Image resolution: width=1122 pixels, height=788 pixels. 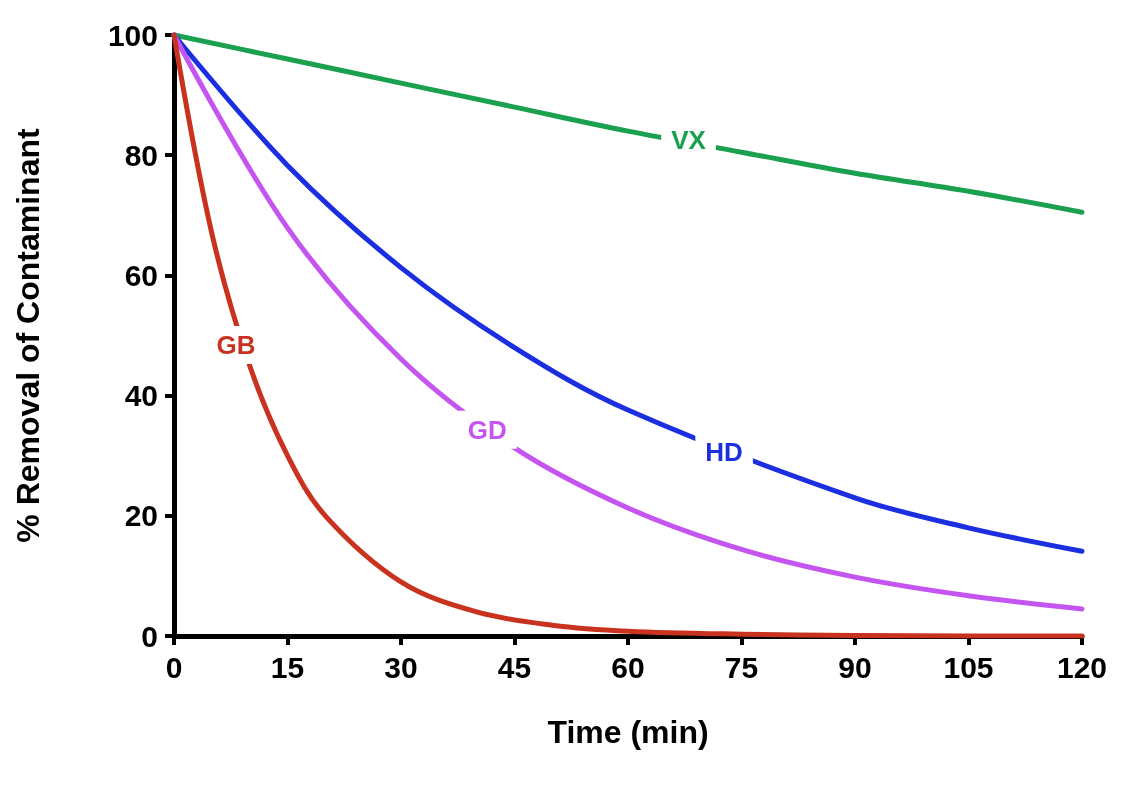 What do you see at coordinates (968, 667) in the screenshot?
I see `x-tick-label: 105` at bounding box center [968, 667].